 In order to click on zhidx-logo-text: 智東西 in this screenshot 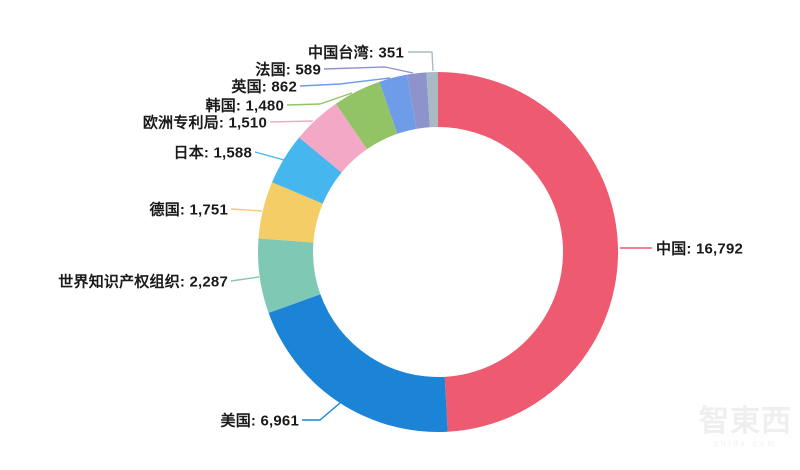, I will do `click(745, 421)`.